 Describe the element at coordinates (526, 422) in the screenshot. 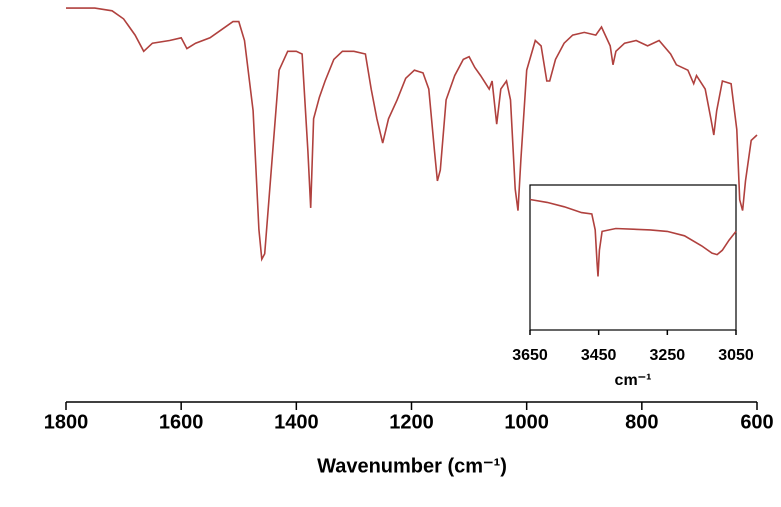

I see `x-tick-label: 1000` at that location.